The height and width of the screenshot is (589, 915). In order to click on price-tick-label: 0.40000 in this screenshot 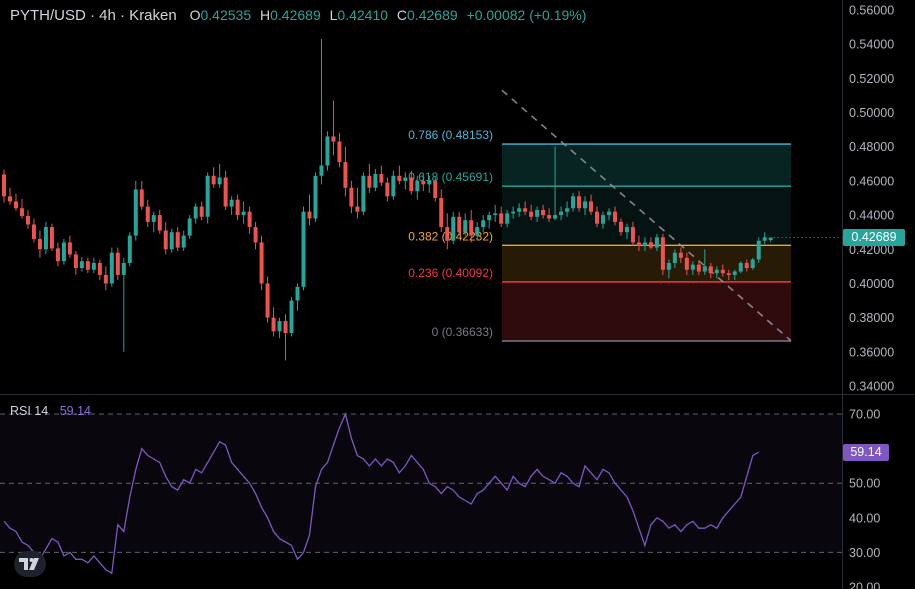, I will do `click(871, 284)`.